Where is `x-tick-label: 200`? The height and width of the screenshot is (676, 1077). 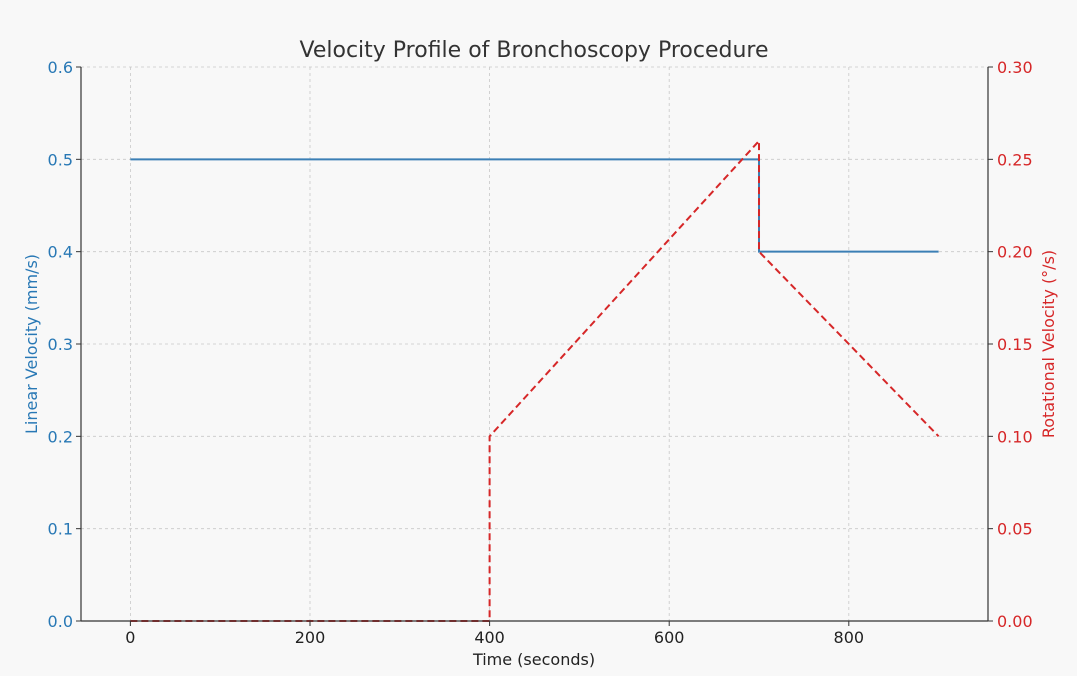 x-tick-label: 200 is located at coordinates (310, 637).